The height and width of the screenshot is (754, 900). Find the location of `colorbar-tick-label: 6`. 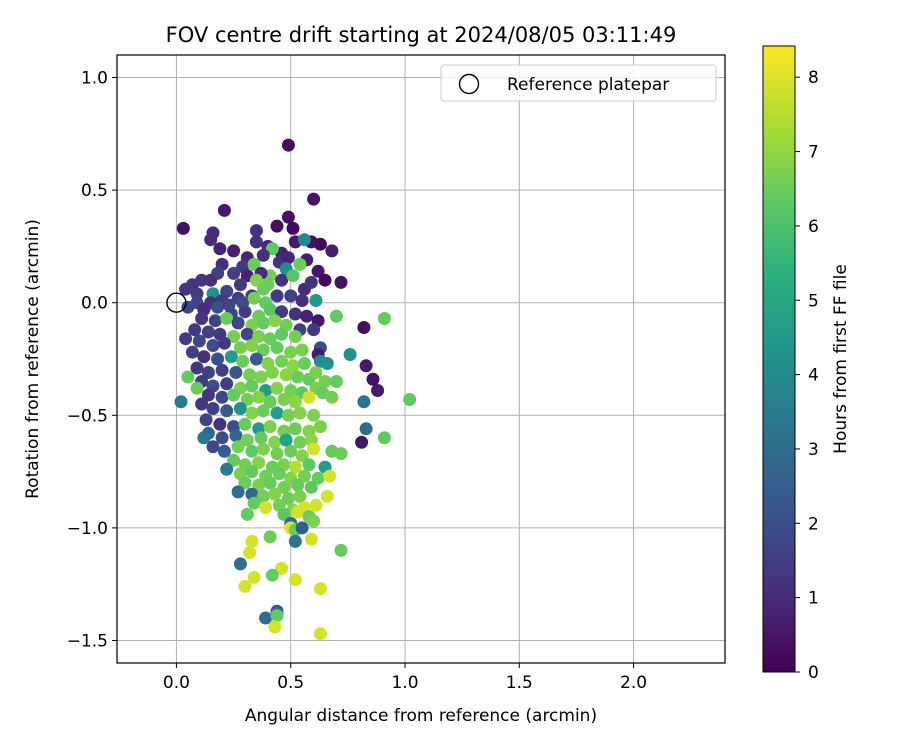

colorbar-tick-label: 6 is located at coordinates (813, 227).